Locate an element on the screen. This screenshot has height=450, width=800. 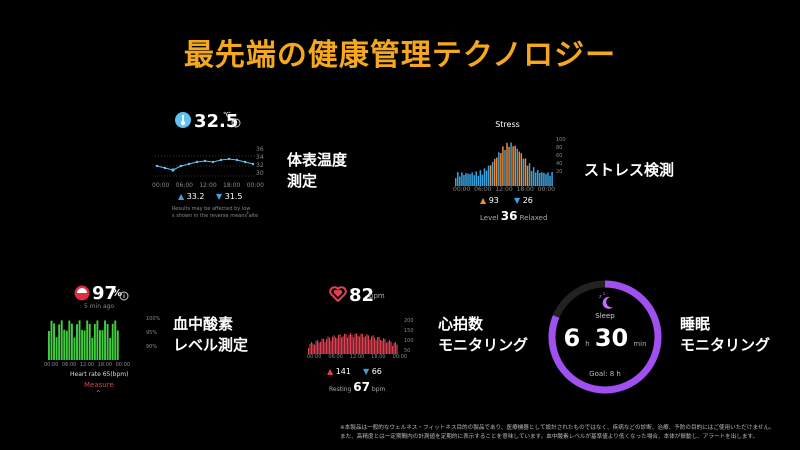
chevron-up-icon: ⌃ is located at coordinates (98, 393).